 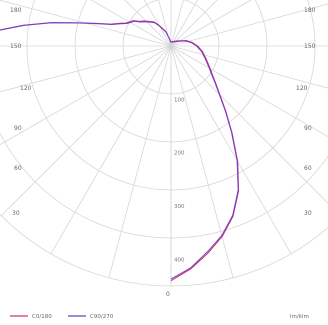 What do you see at coordinates (179, 207) in the screenshot?
I see `ring-label-300: 300` at bounding box center [179, 207].